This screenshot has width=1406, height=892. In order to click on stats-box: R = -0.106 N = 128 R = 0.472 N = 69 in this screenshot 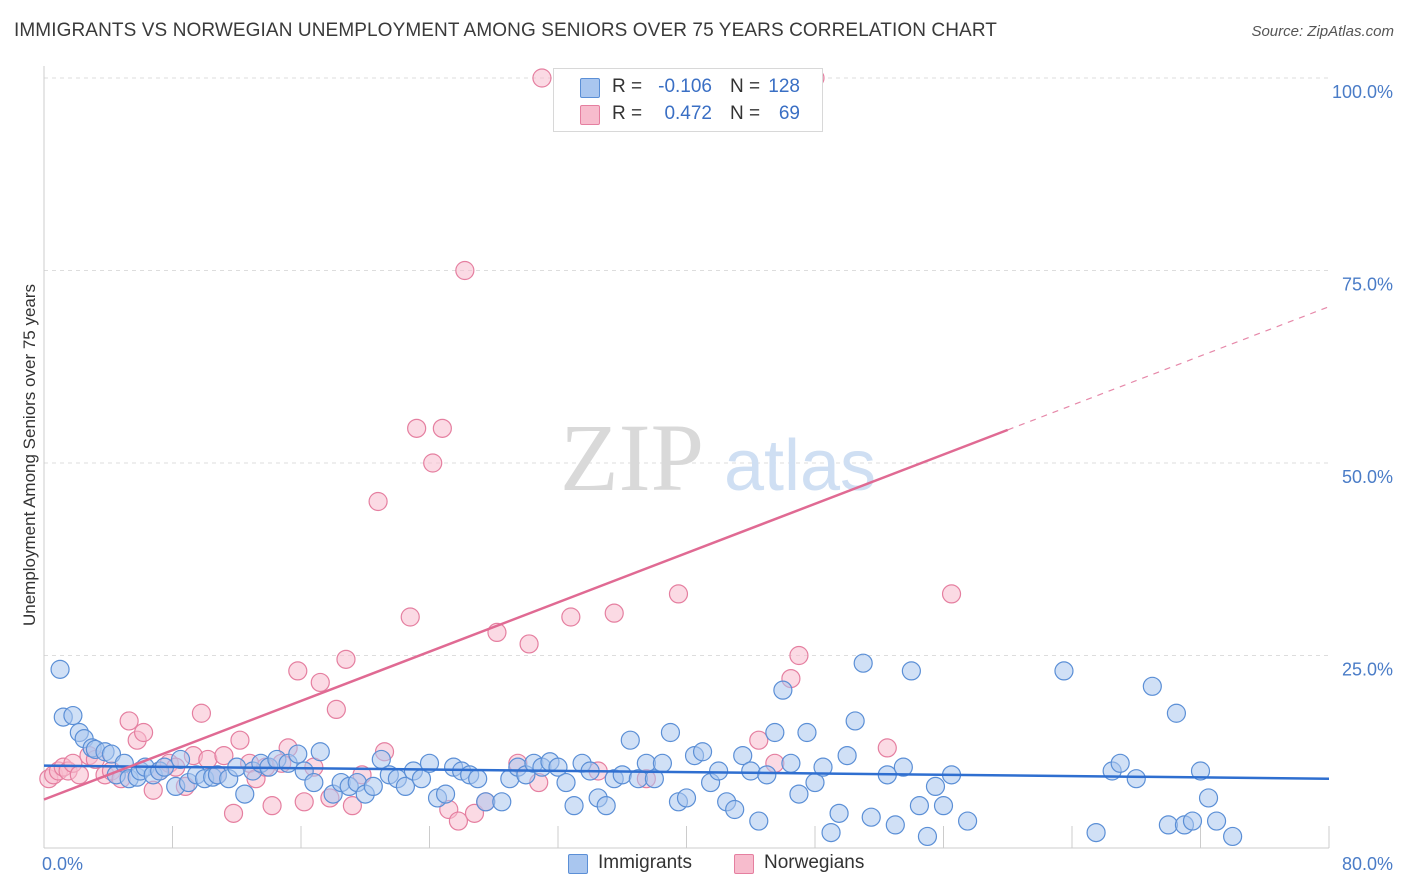, I will do `click(688, 100)`.